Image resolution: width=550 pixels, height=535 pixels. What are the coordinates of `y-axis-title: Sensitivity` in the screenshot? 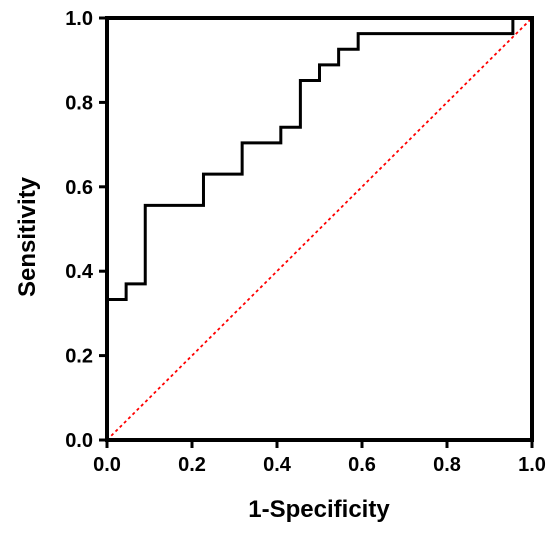 It's located at (27, 236).